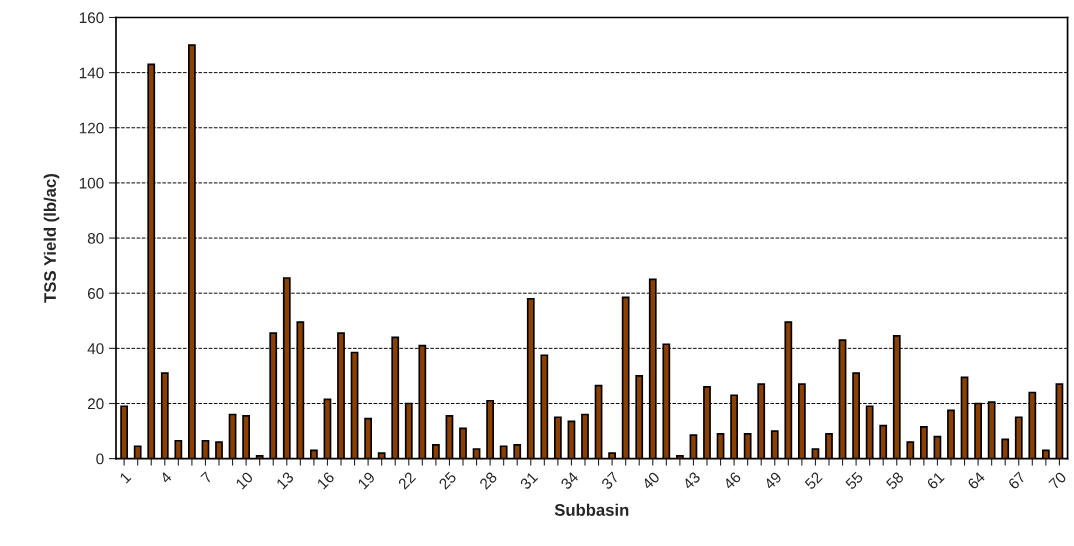 This screenshot has height=546, width=1074. Describe the element at coordinates (935, 480) in the screenshot. I see `x-tick-label: 61` at that location.